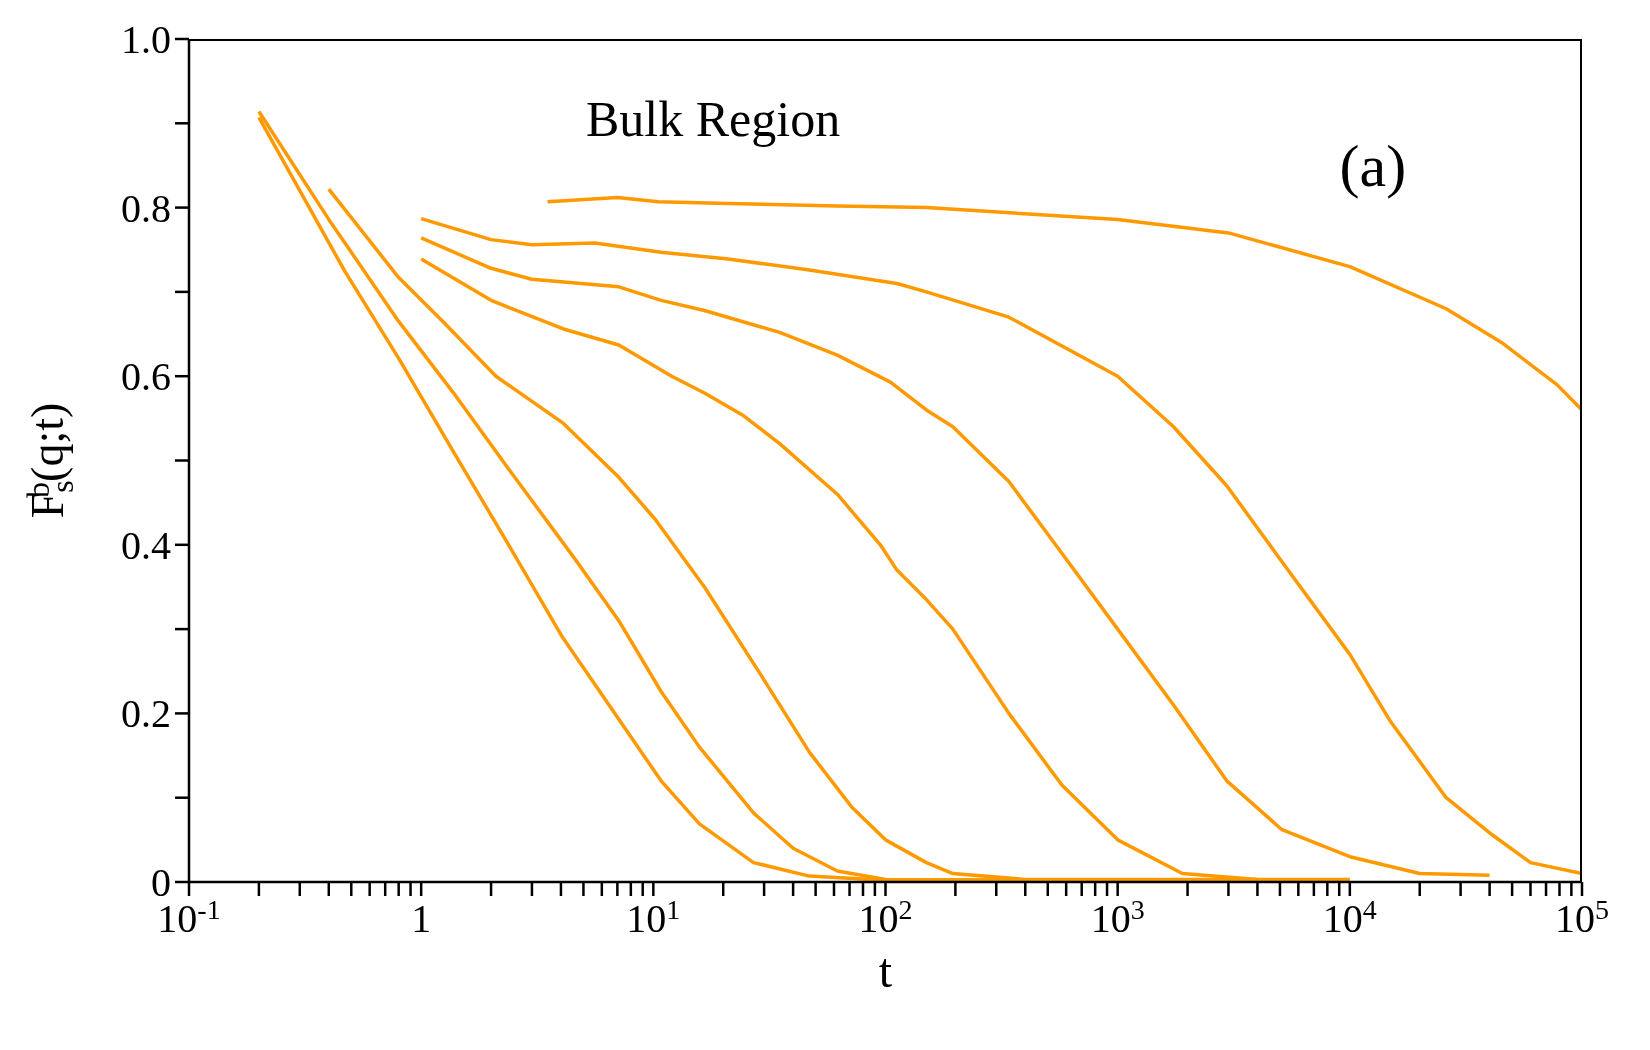  I want to click on x-tick-label: 10$^{2}$, so click(885, 917).